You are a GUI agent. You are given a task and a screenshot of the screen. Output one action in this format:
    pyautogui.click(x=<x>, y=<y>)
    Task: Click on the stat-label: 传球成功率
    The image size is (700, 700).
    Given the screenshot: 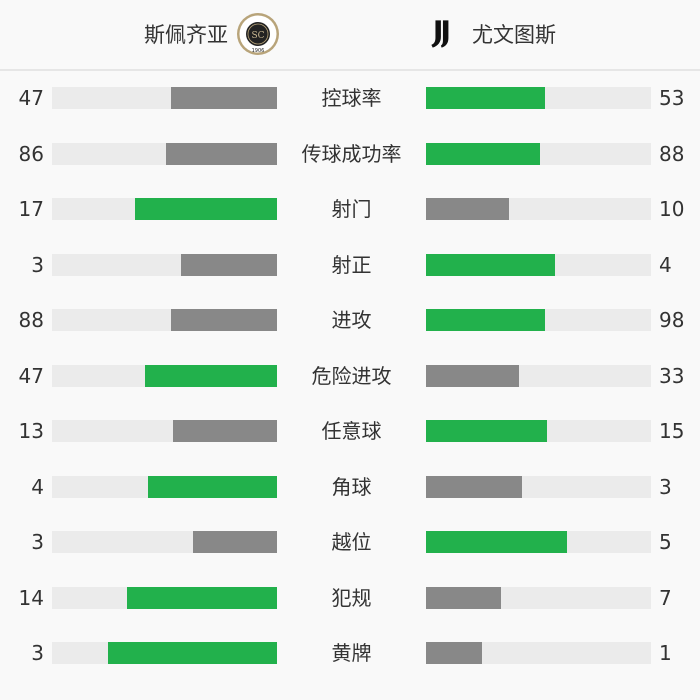 What is the action you would take?
    pyautogui.click(x=351, y=153)
    